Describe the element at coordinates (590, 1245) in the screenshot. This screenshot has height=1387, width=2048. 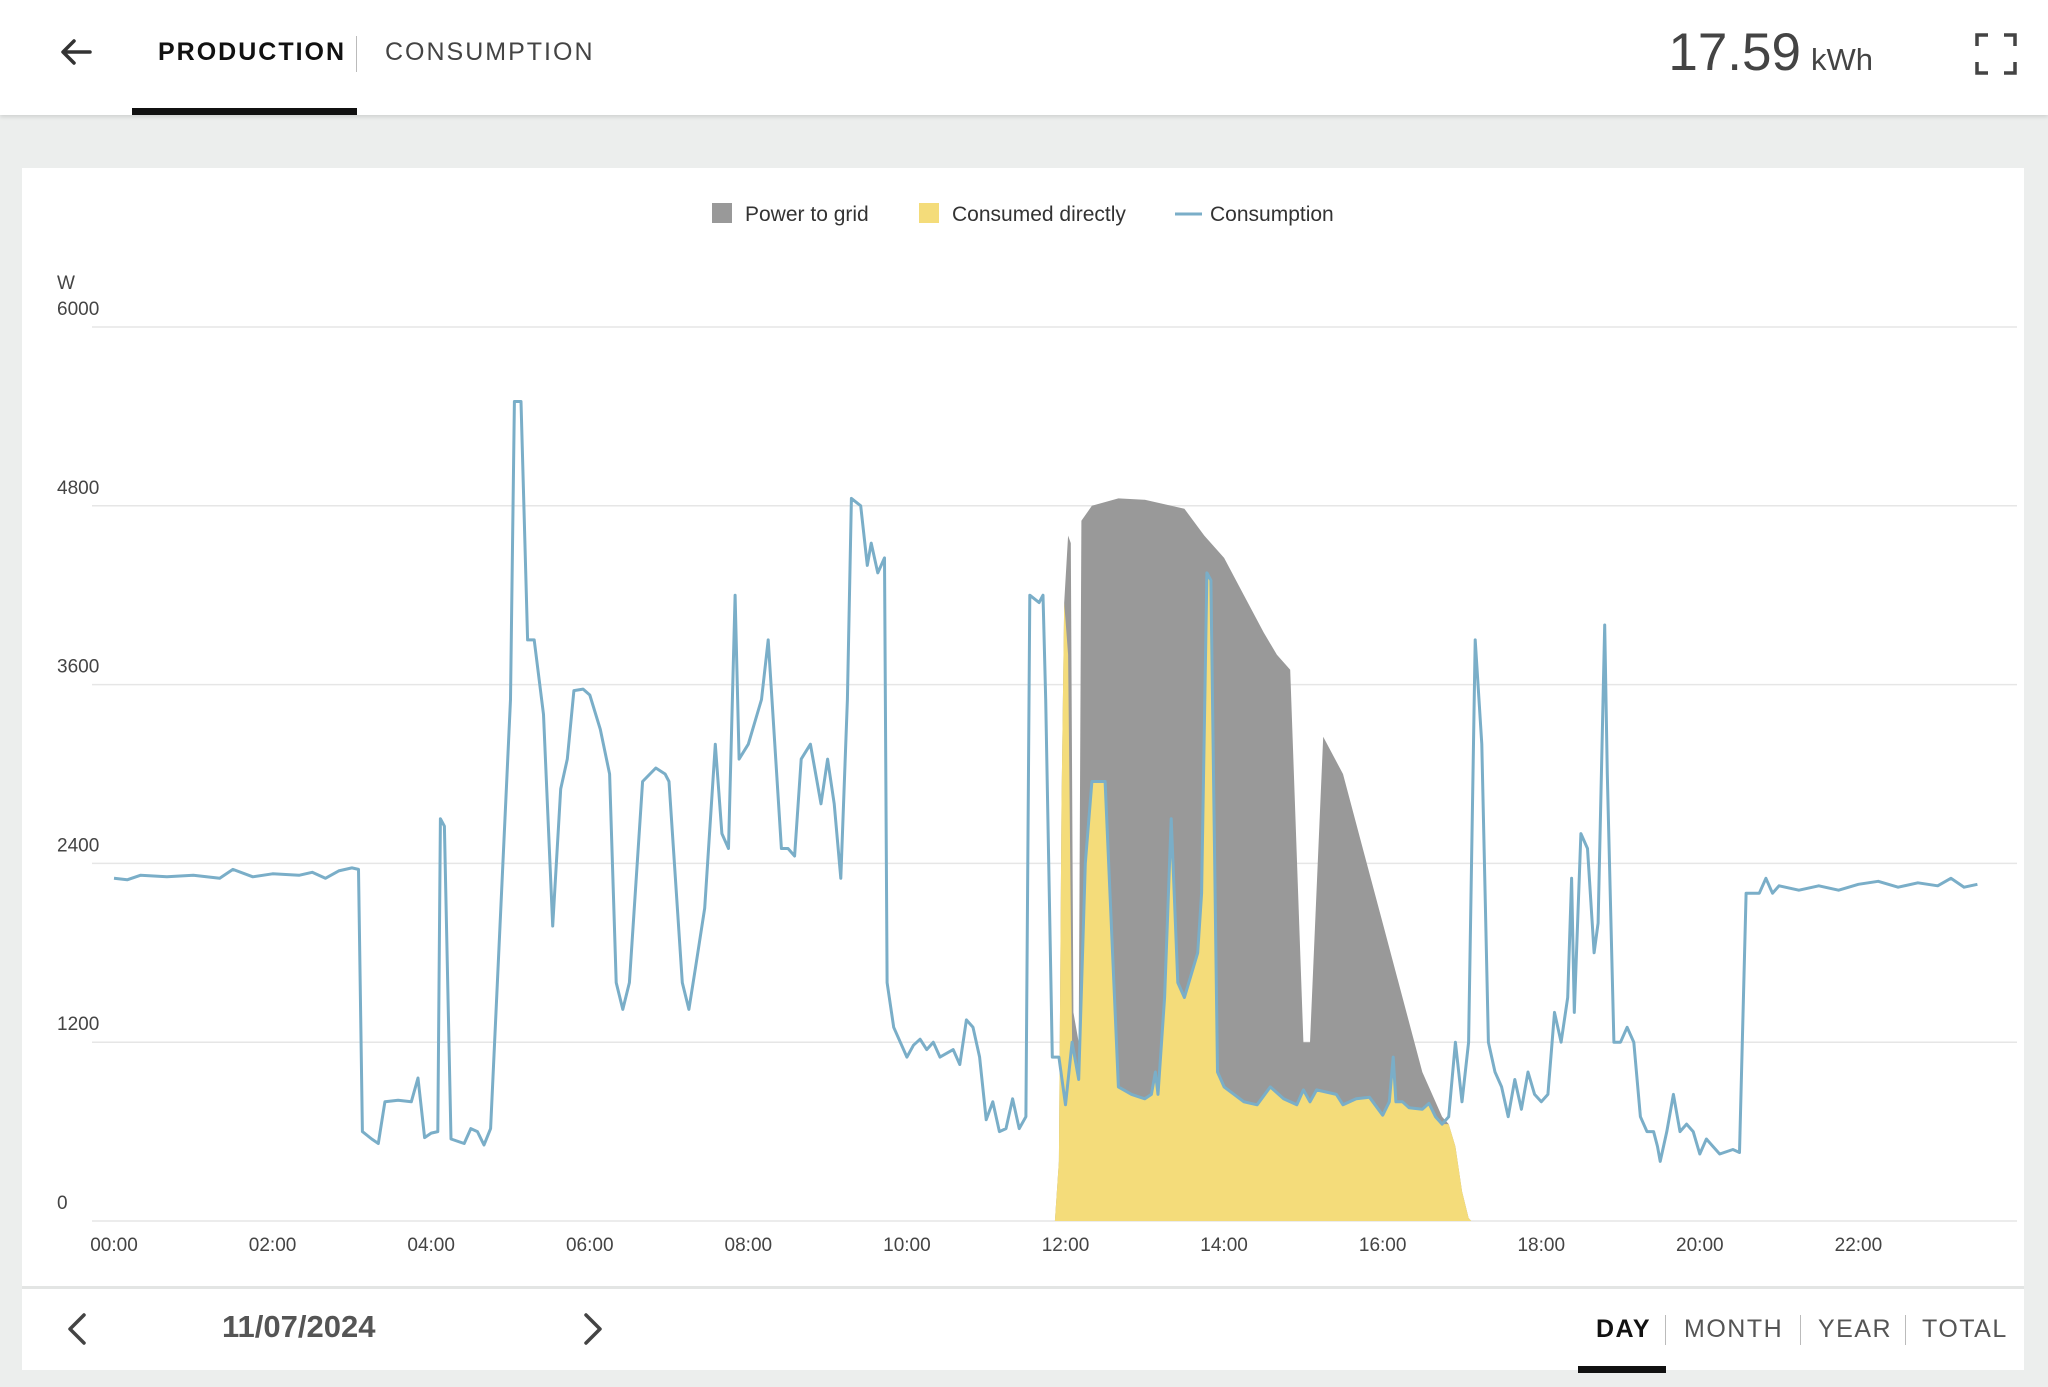
I see `x-tick-label: 06:00` at that location.